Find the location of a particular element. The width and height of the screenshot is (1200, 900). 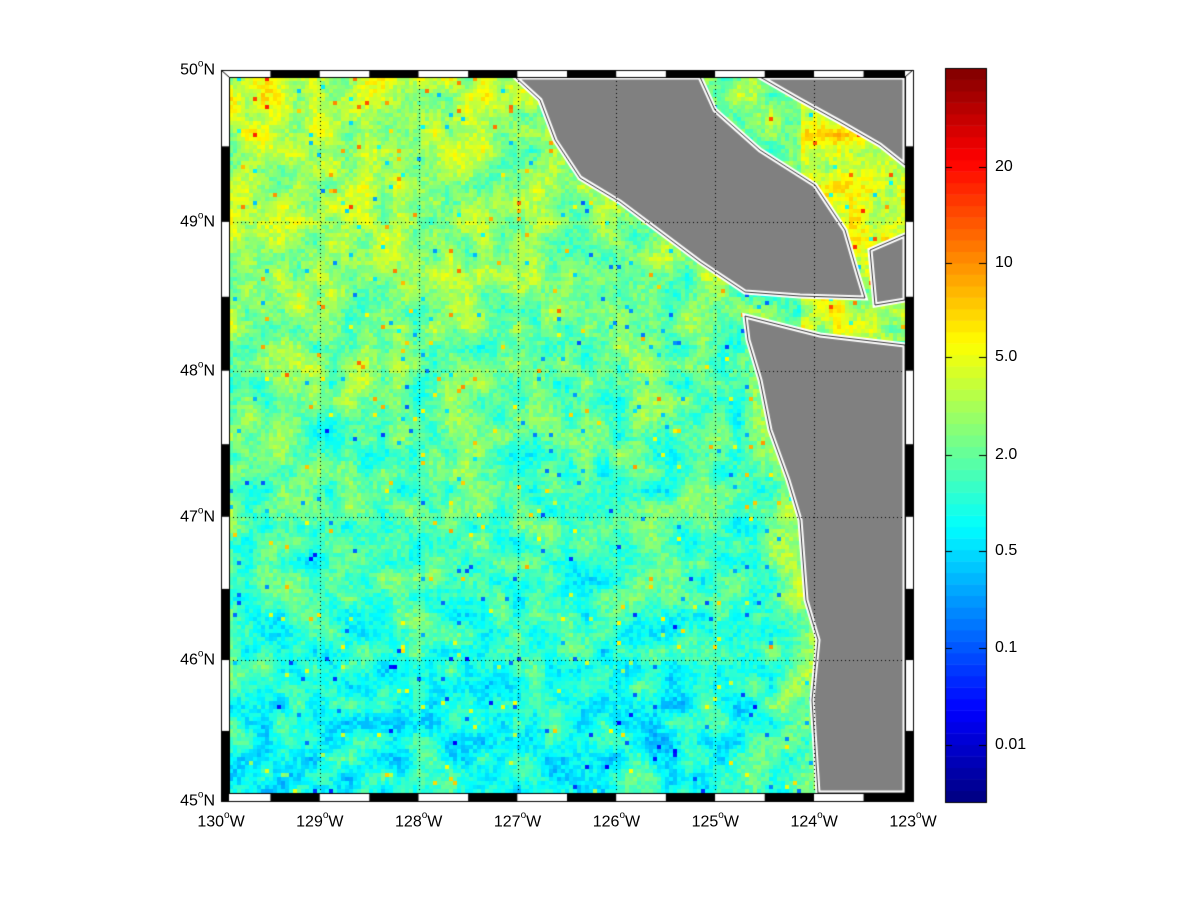

colorbar-tick-label: 0.01 is located at coordinates (1011, 744).